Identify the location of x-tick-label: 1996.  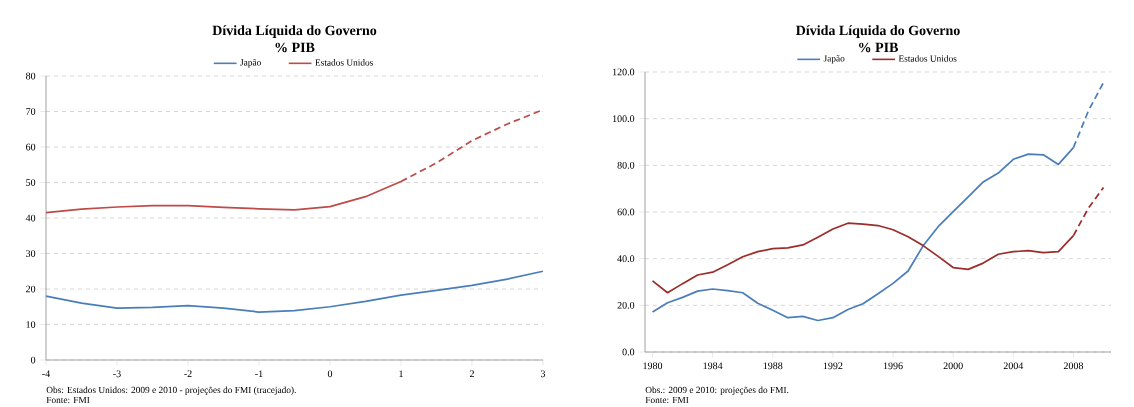
(893, 366).